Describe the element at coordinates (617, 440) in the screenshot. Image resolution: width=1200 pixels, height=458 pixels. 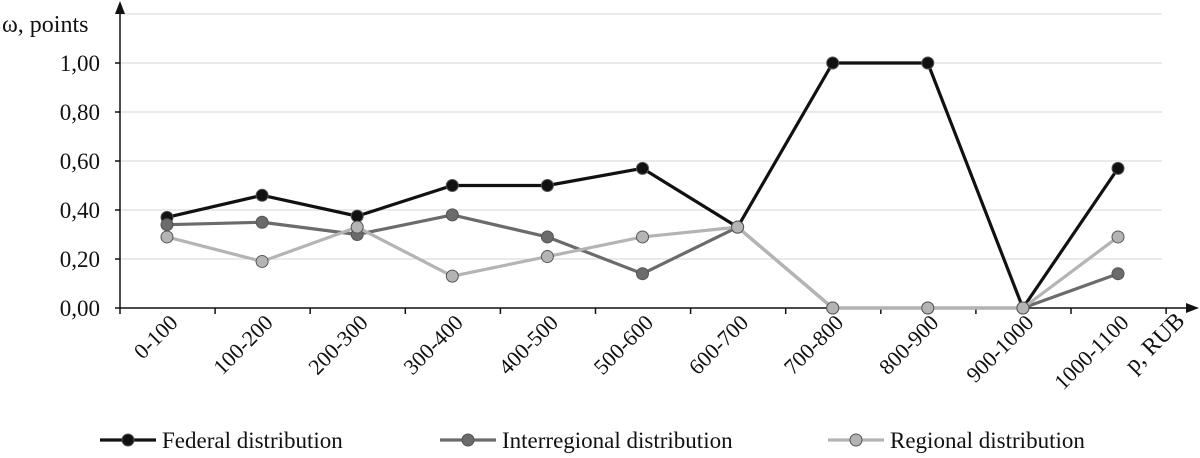
I see `legend-label-1: Interregional distribution` at that location.